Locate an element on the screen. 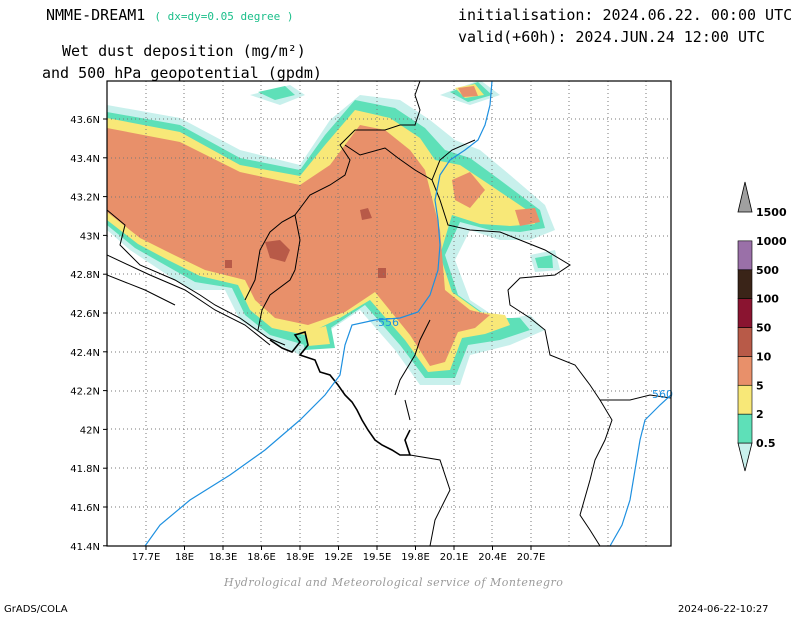 The height and width of the screenshot is (618, 800). colorbar-label: 0.5 is located at coordinates (766, 443).